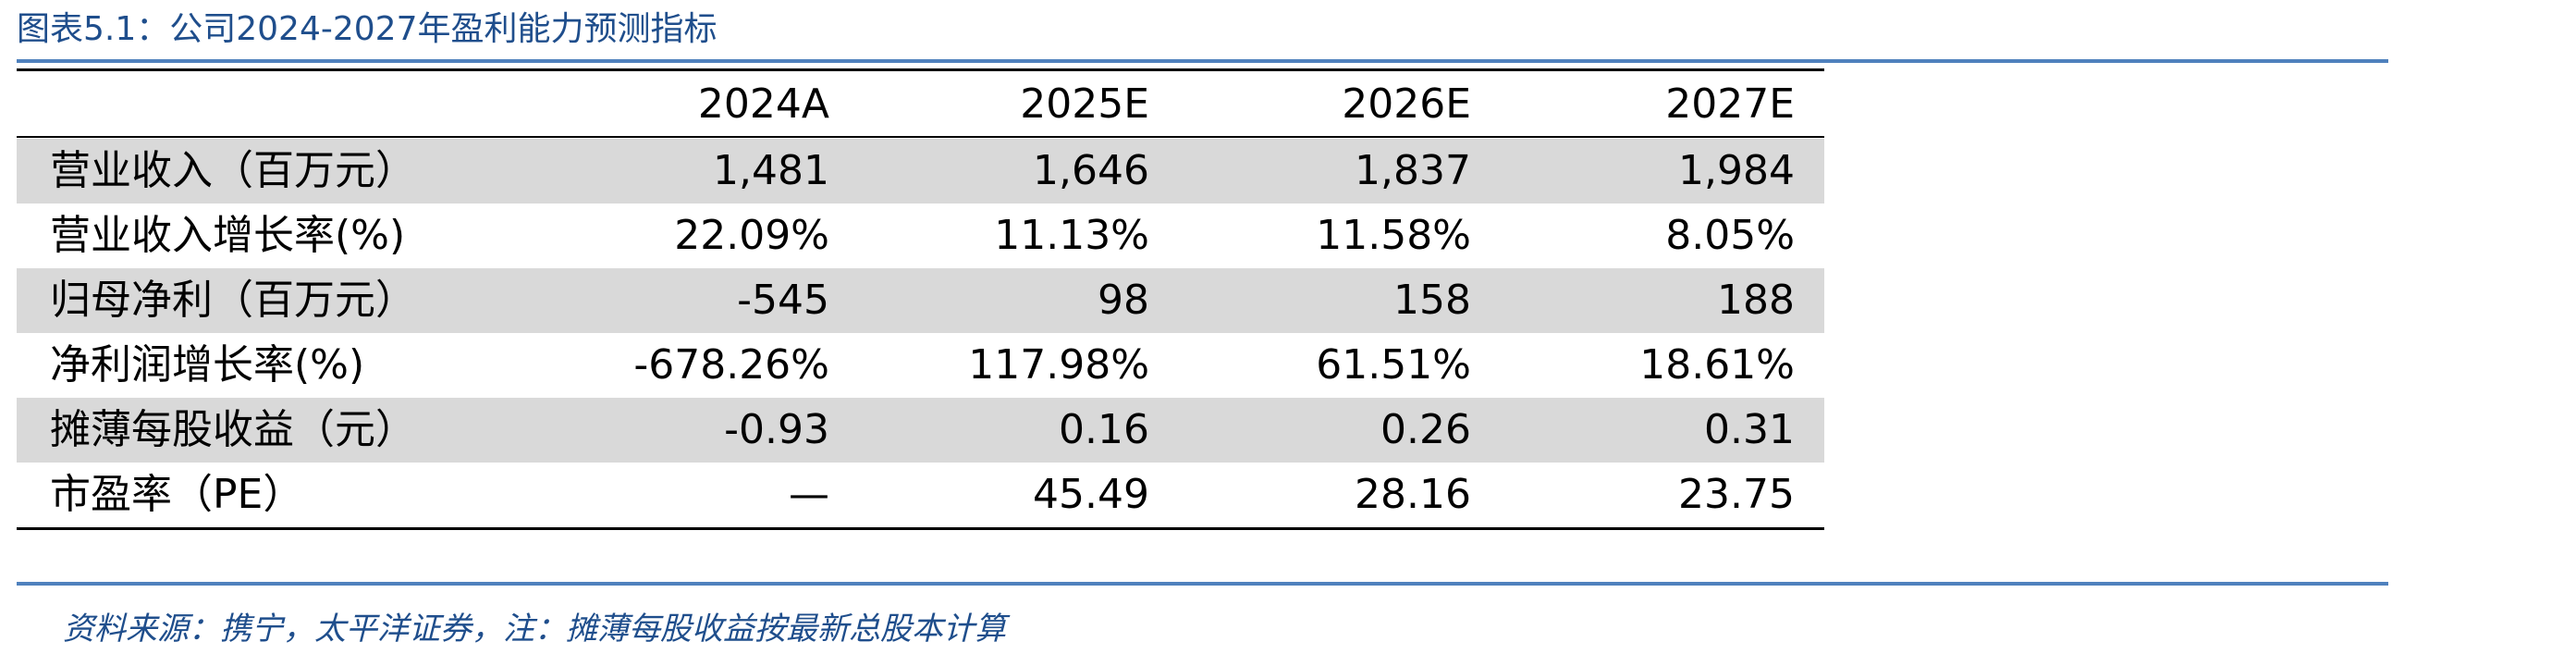  What do you see at coordinates (228, 235) in the screenshot?
I see `row-label: 营业收入增长率(%)` at bounding box center [228, 235].